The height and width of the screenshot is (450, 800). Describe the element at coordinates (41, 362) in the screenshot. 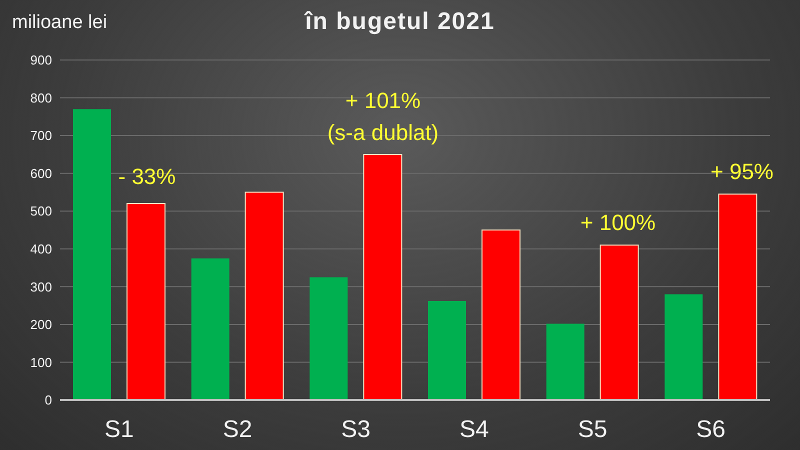

I see `y-tick-label: 100` at that location.